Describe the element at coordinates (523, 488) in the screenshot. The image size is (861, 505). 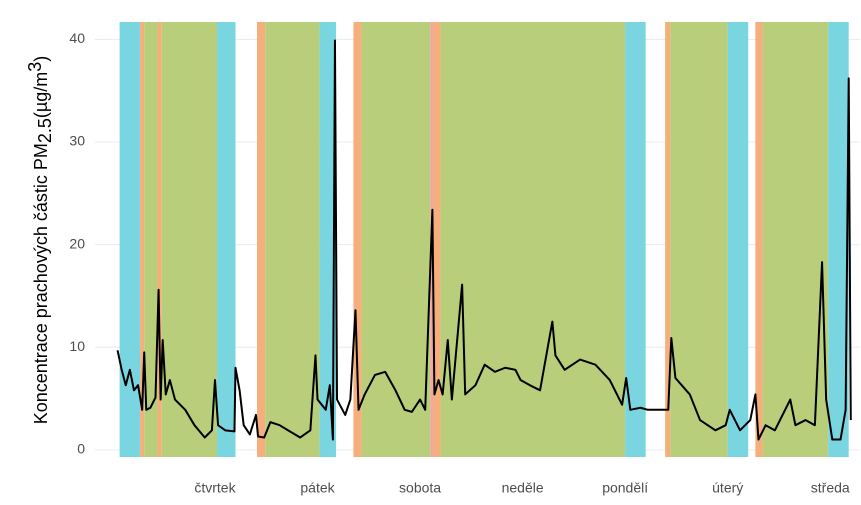
I see `x-tick-label: neděle` at that location.